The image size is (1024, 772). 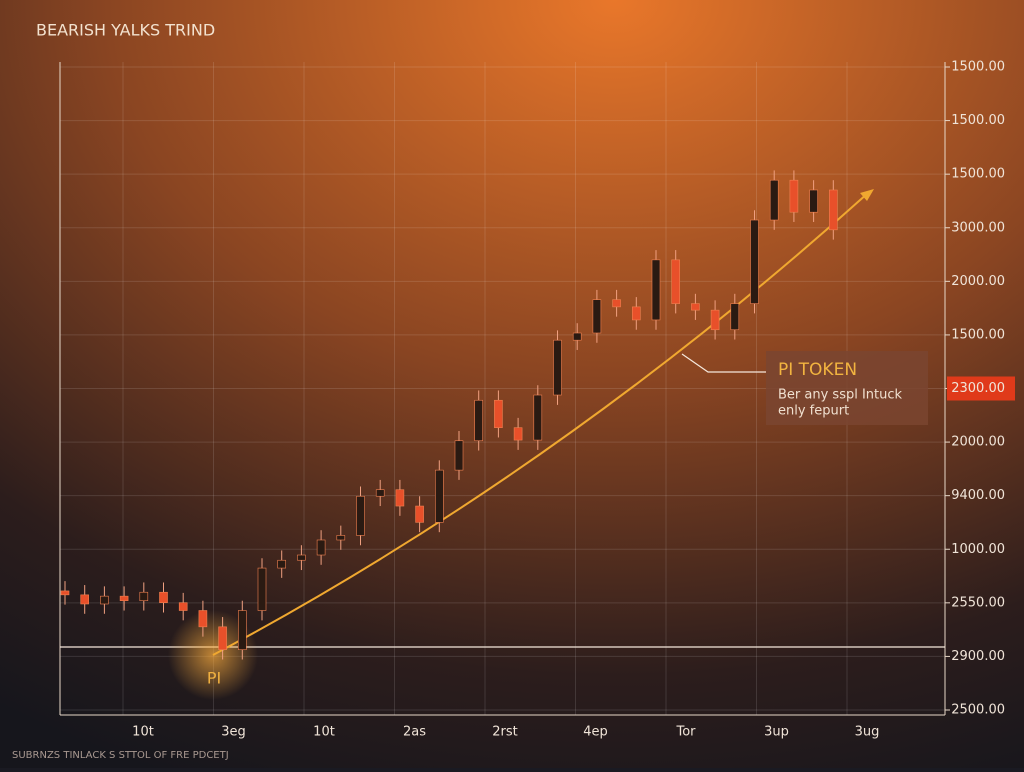 I want to click on annotation-box, so click(x=847, y=388).